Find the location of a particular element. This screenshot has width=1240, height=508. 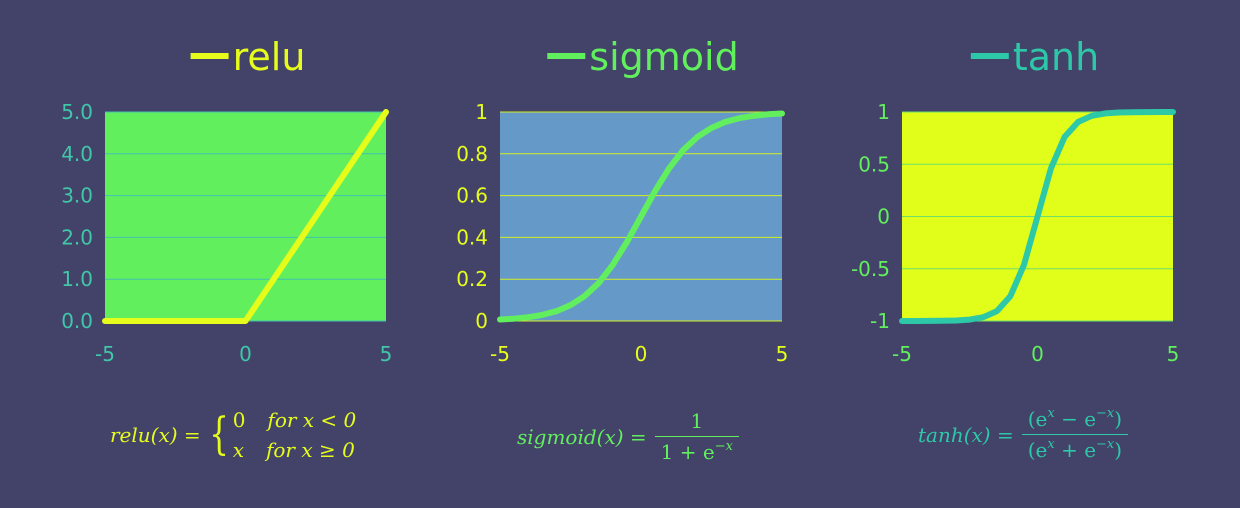

tanh-legend-label: tanh is located at coordinates (1056, 57).